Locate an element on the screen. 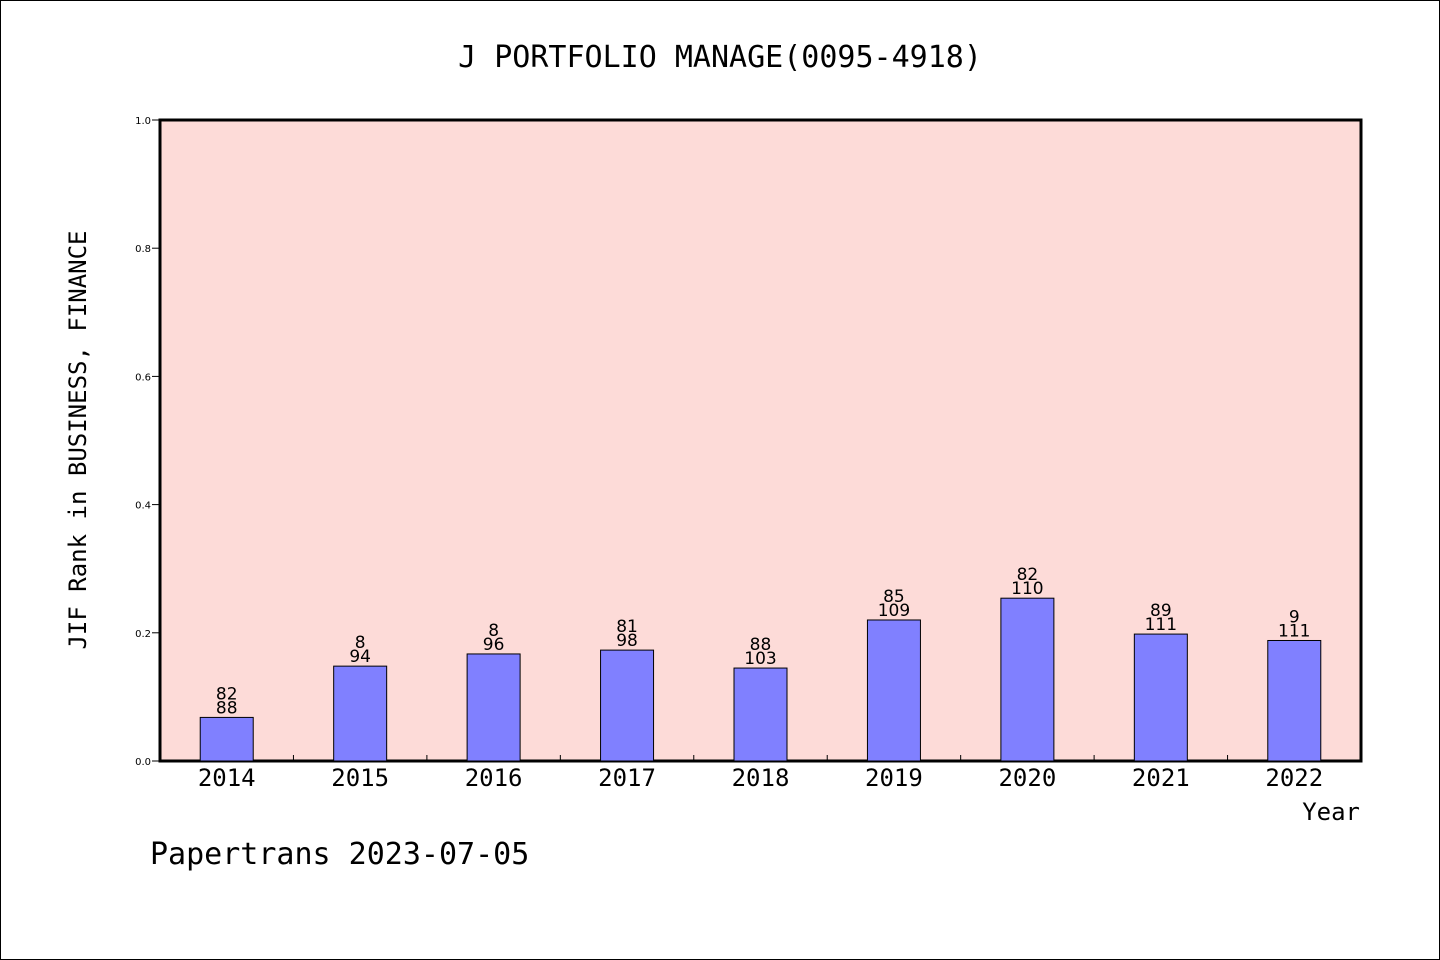 This screenshot has height=960, width=1440. bar-total-label: 109 is located at coordinates (894, 611).